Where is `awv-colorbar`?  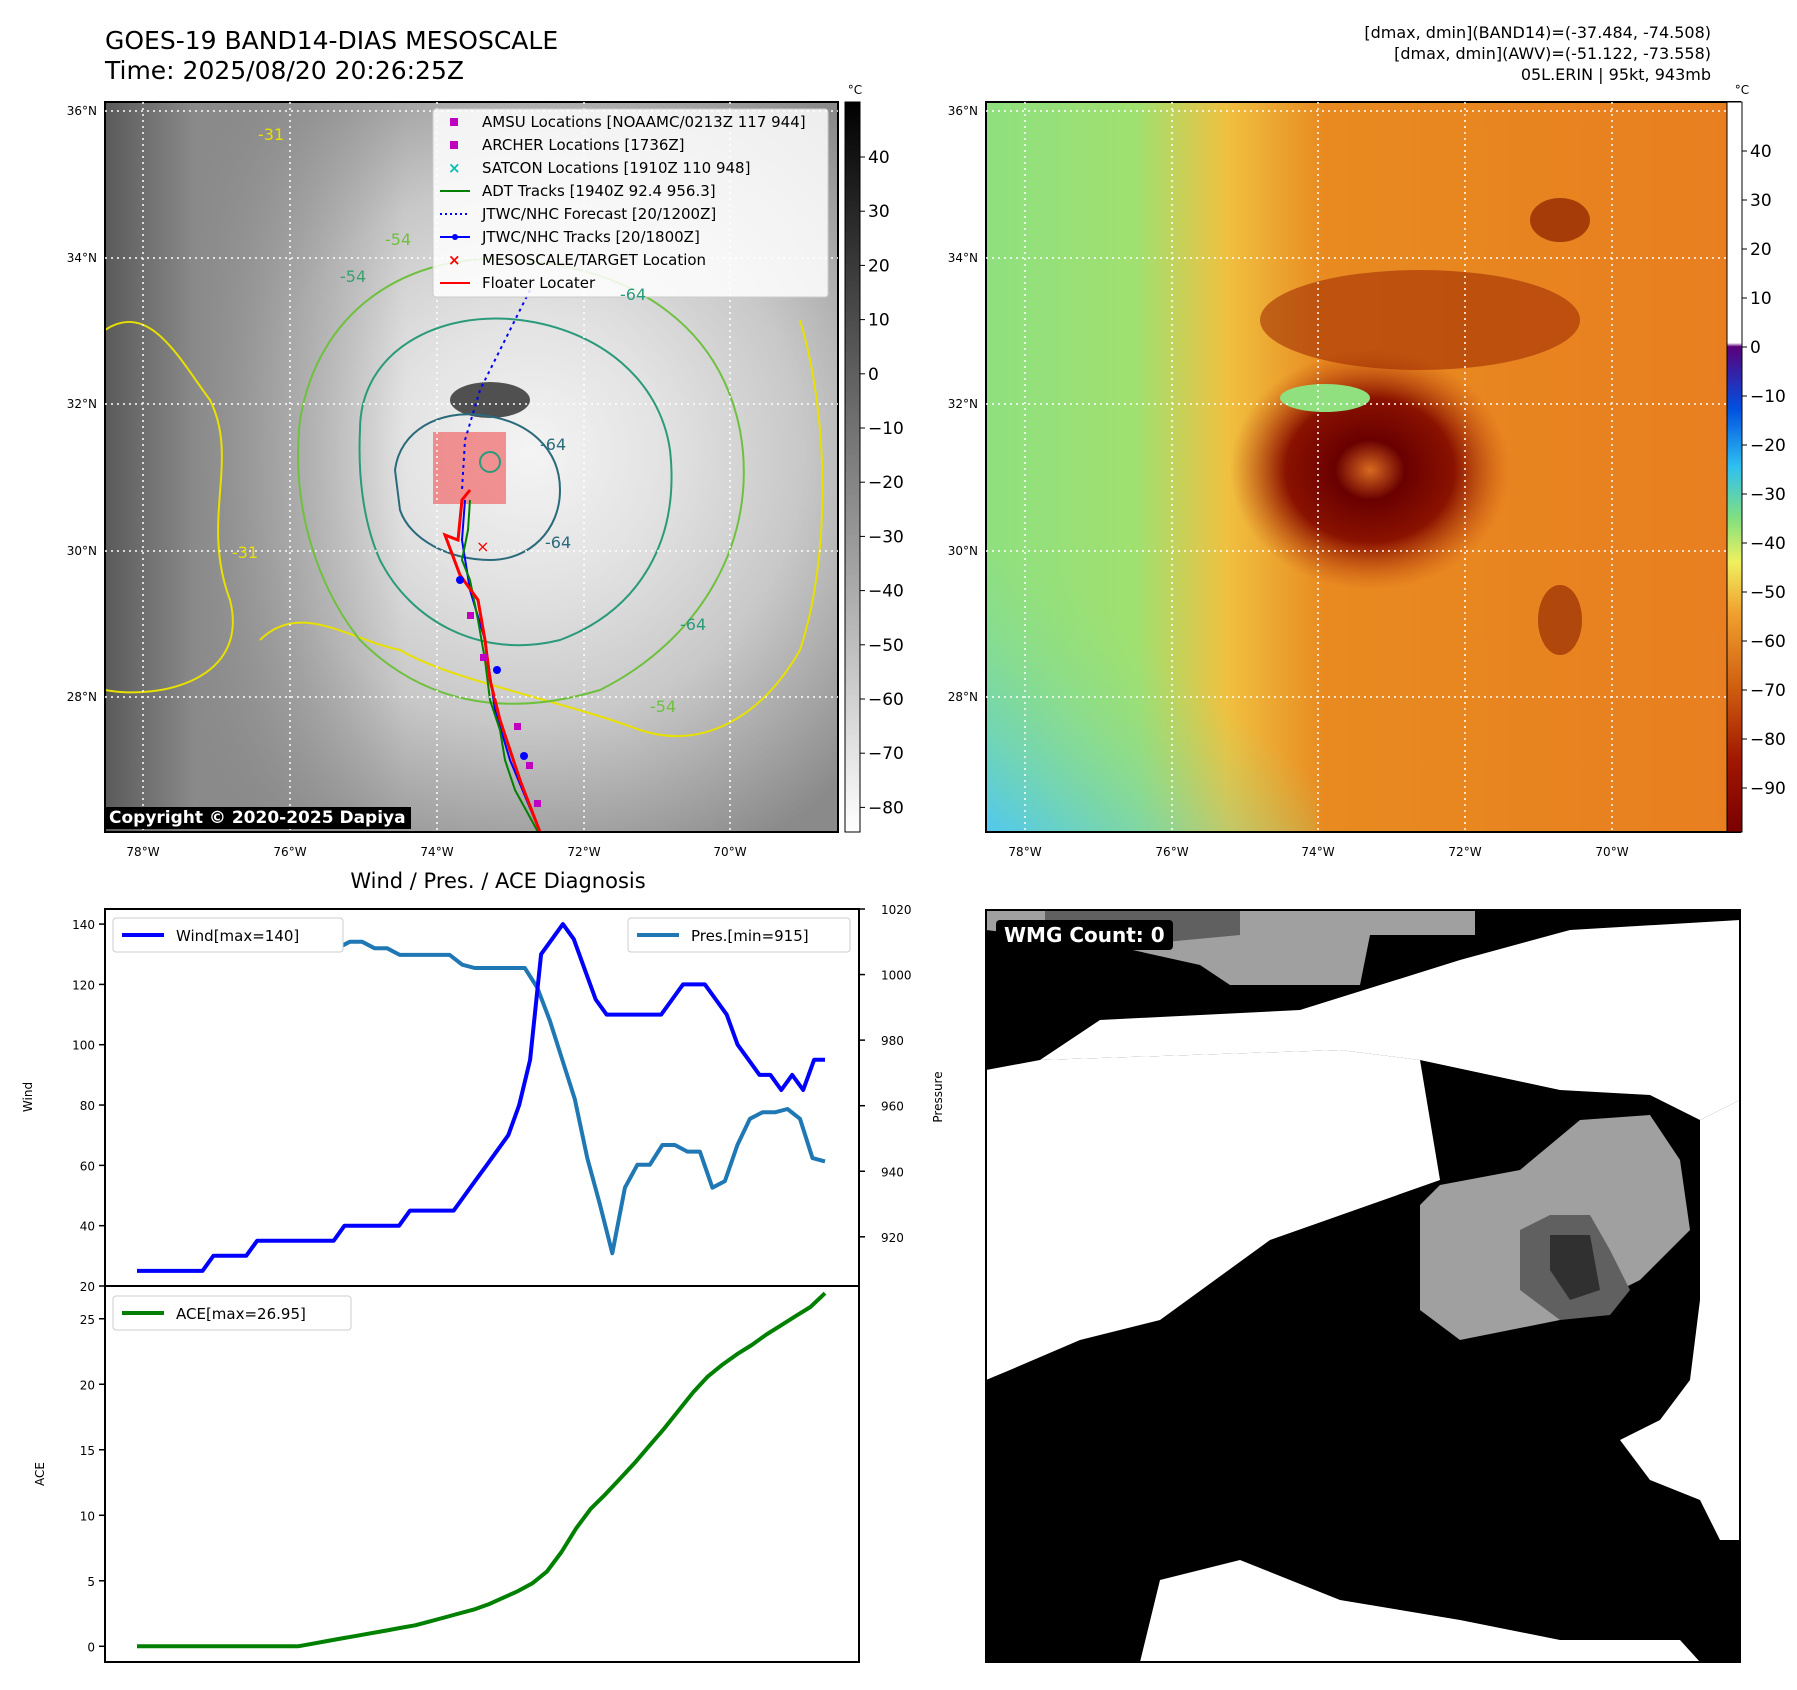 awv-colorbar is located at coordinates (1734, 467).